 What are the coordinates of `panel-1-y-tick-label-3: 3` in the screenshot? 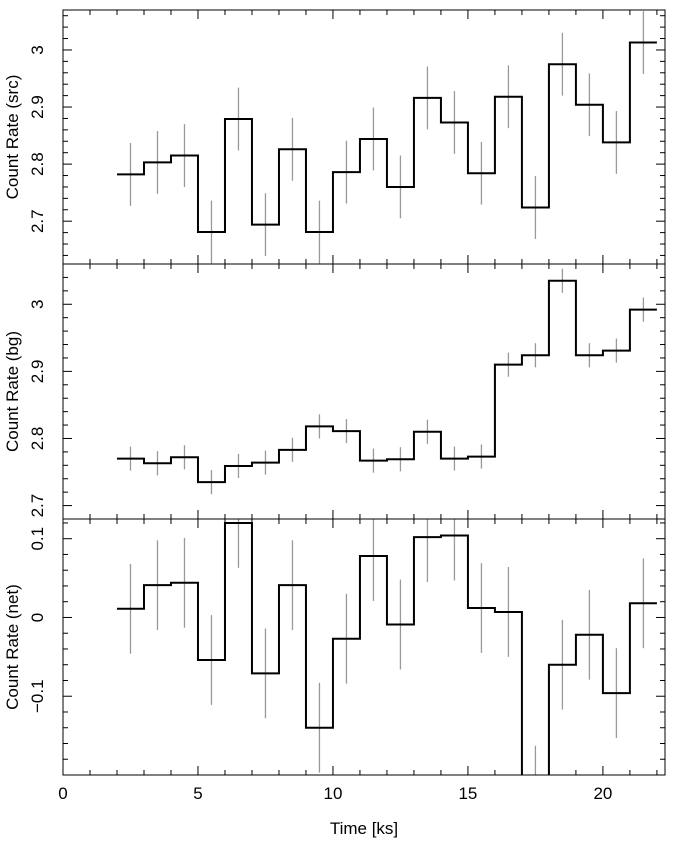 It's located at (37, 304).